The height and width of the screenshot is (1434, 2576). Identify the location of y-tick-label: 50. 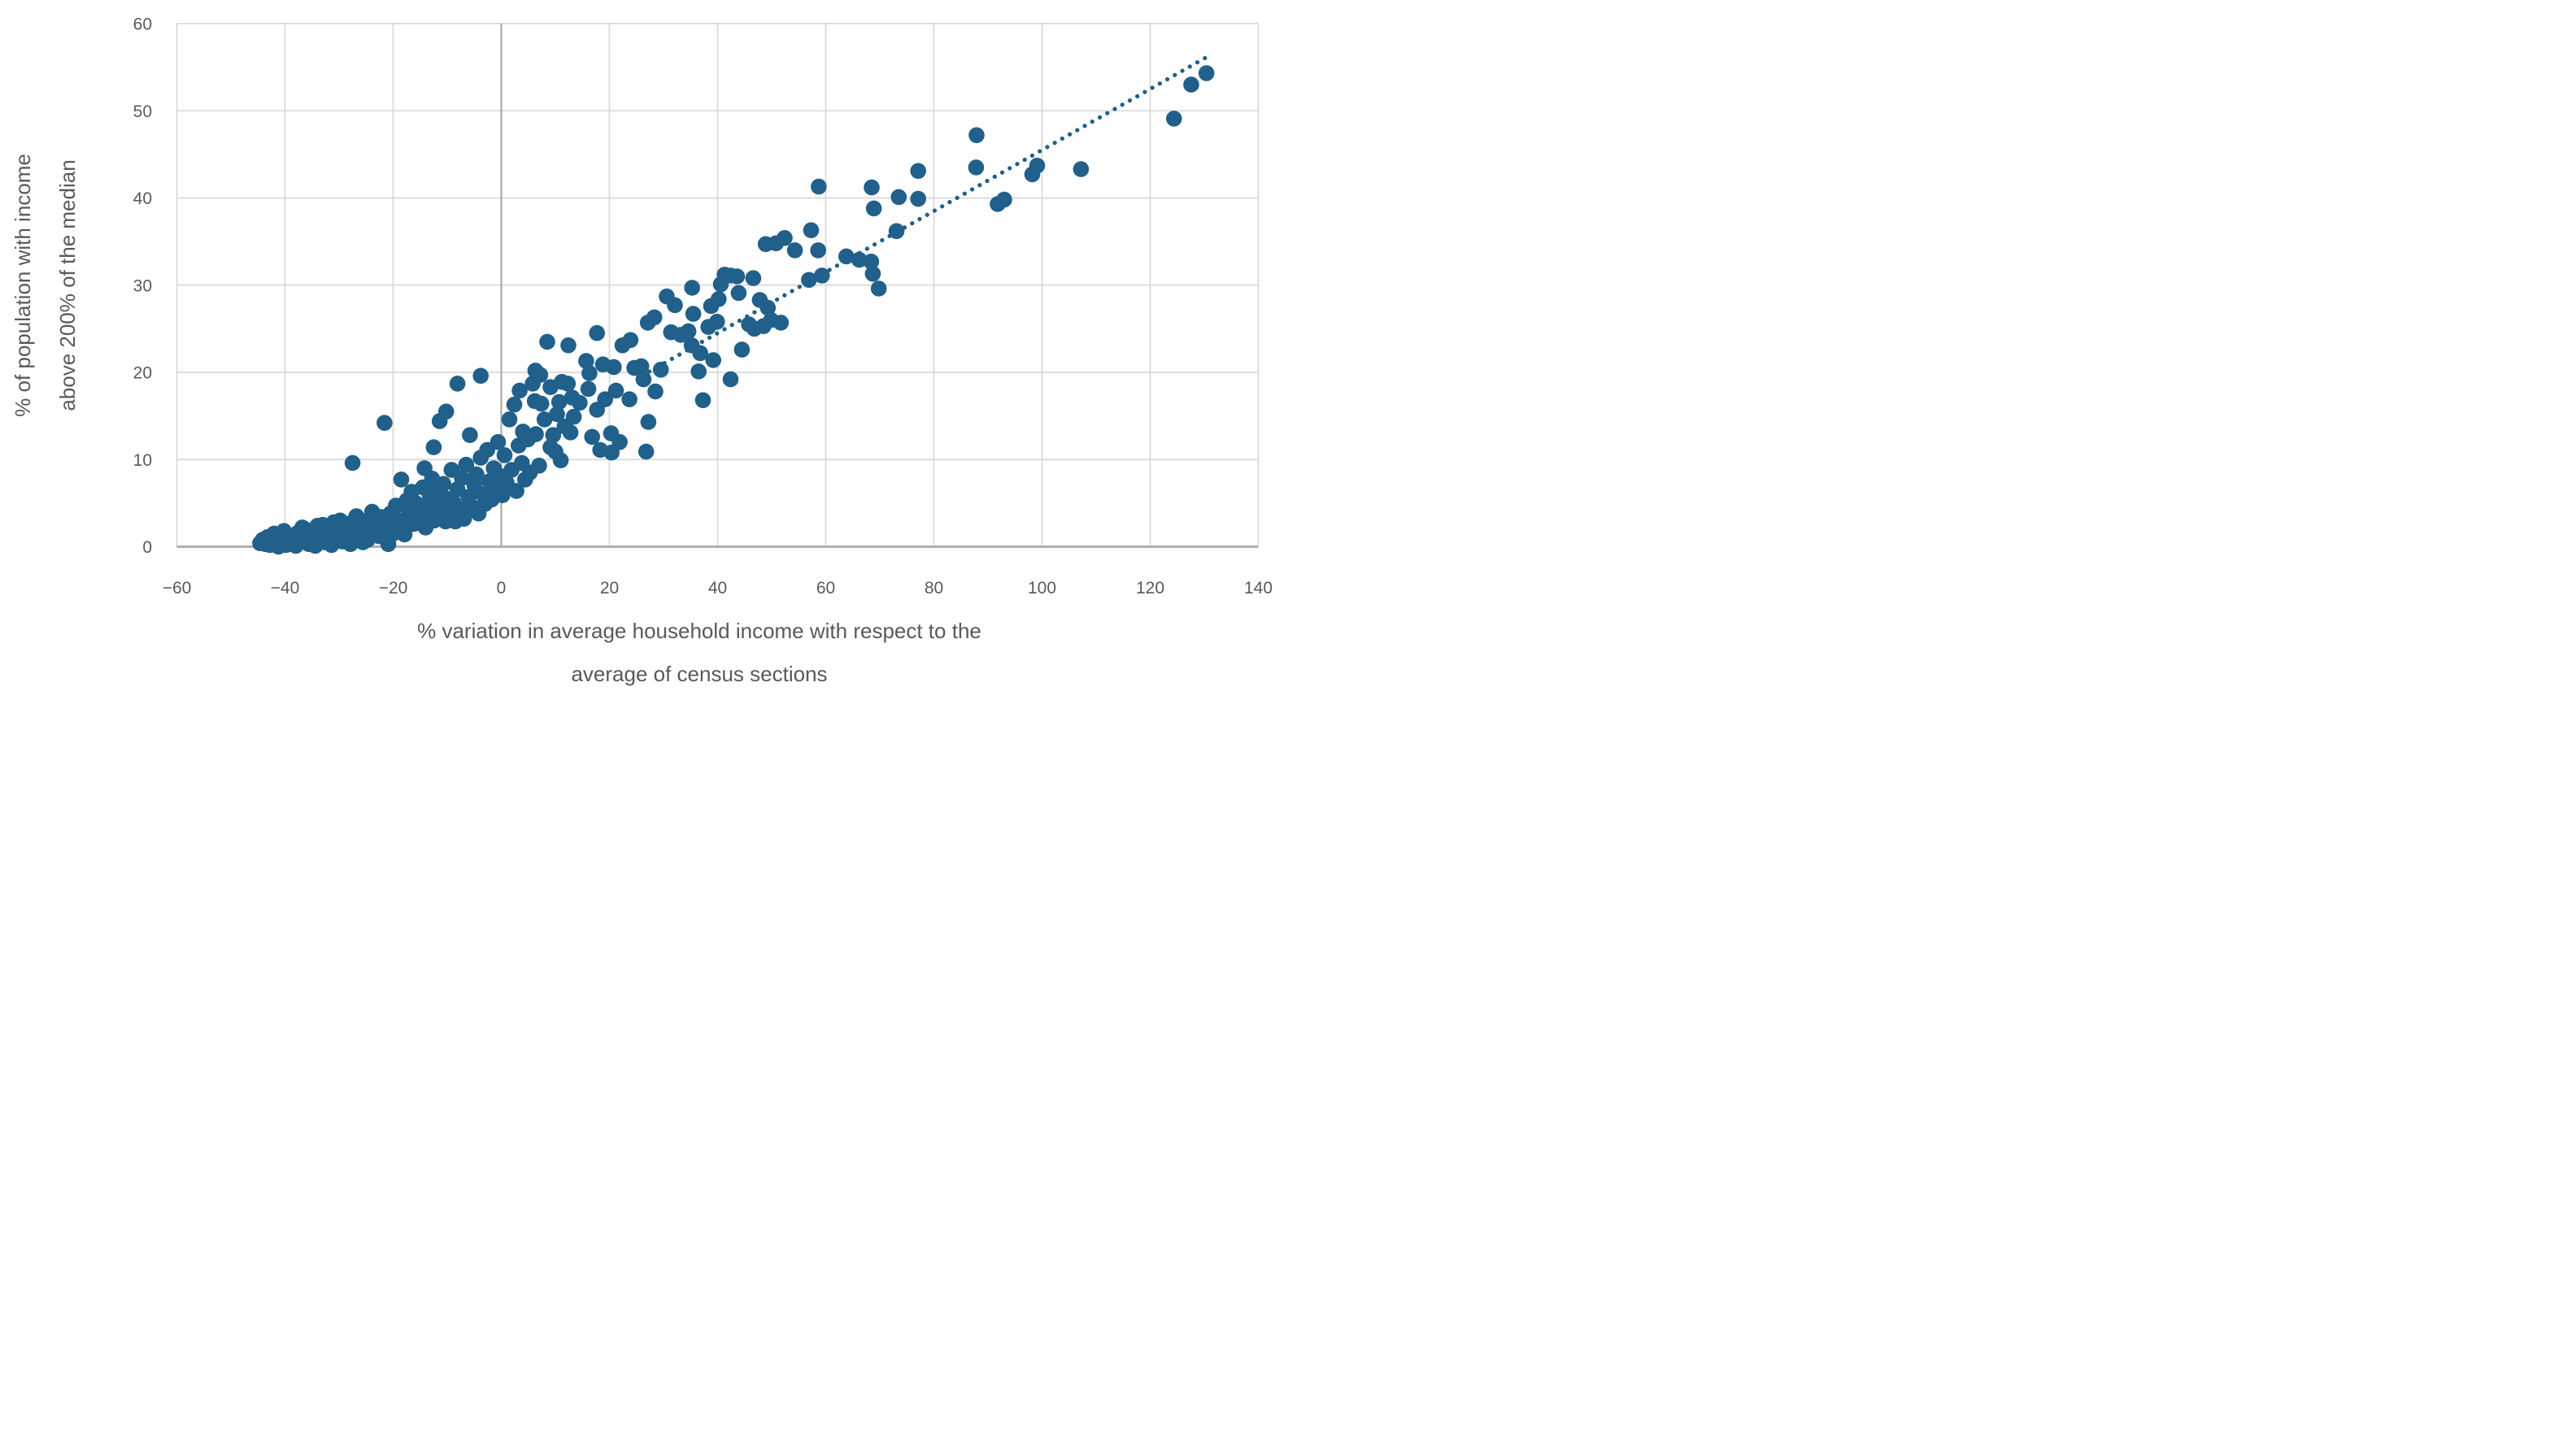
(142, 111).